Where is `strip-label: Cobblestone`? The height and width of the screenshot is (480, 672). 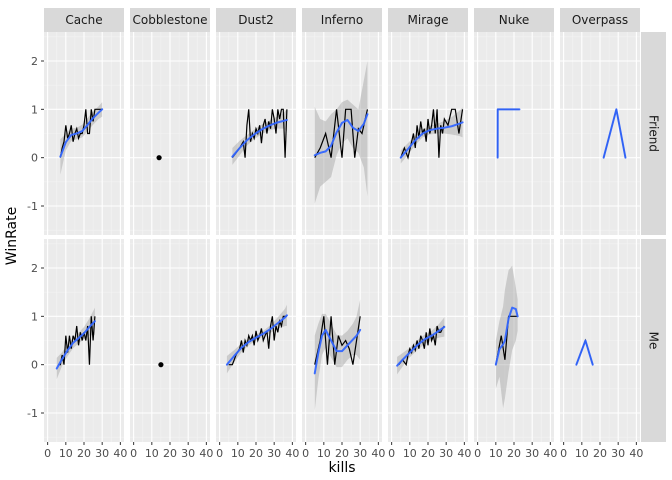
strip-label: Cobblestone is located at coordinates (170, 20).